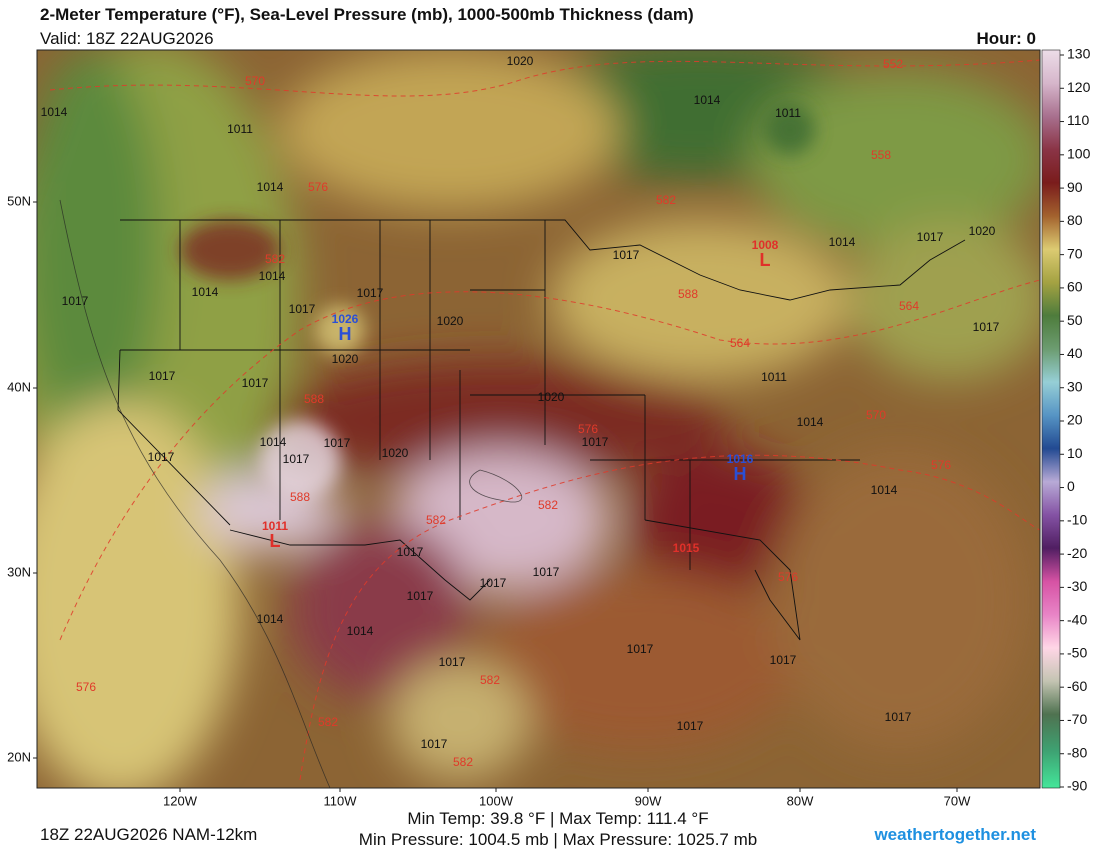 The image size is (1100, 850). Describe the element at coordinates (881, 155) in the screenshot. I see `thickness-label: 558` at that location.